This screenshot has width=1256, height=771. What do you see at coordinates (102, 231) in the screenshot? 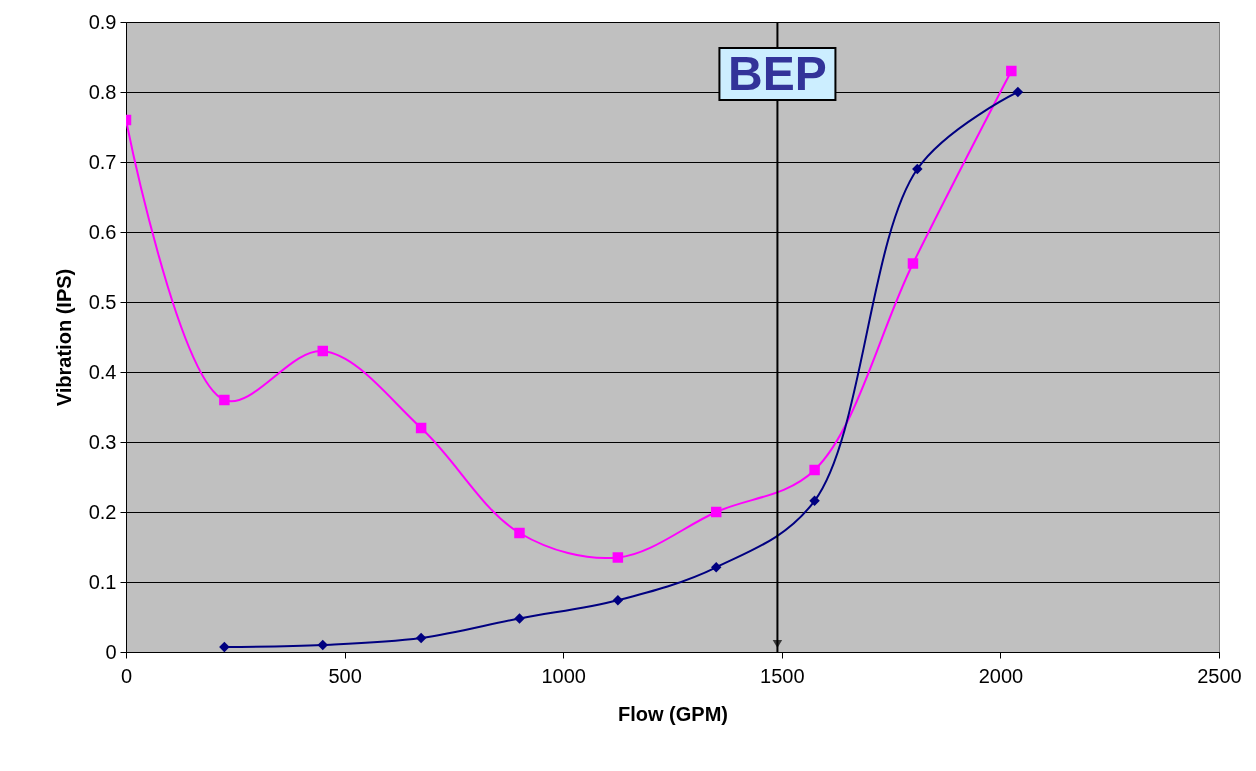
I see `y-tick-label: 0.6` at bounding box center [102, 231].